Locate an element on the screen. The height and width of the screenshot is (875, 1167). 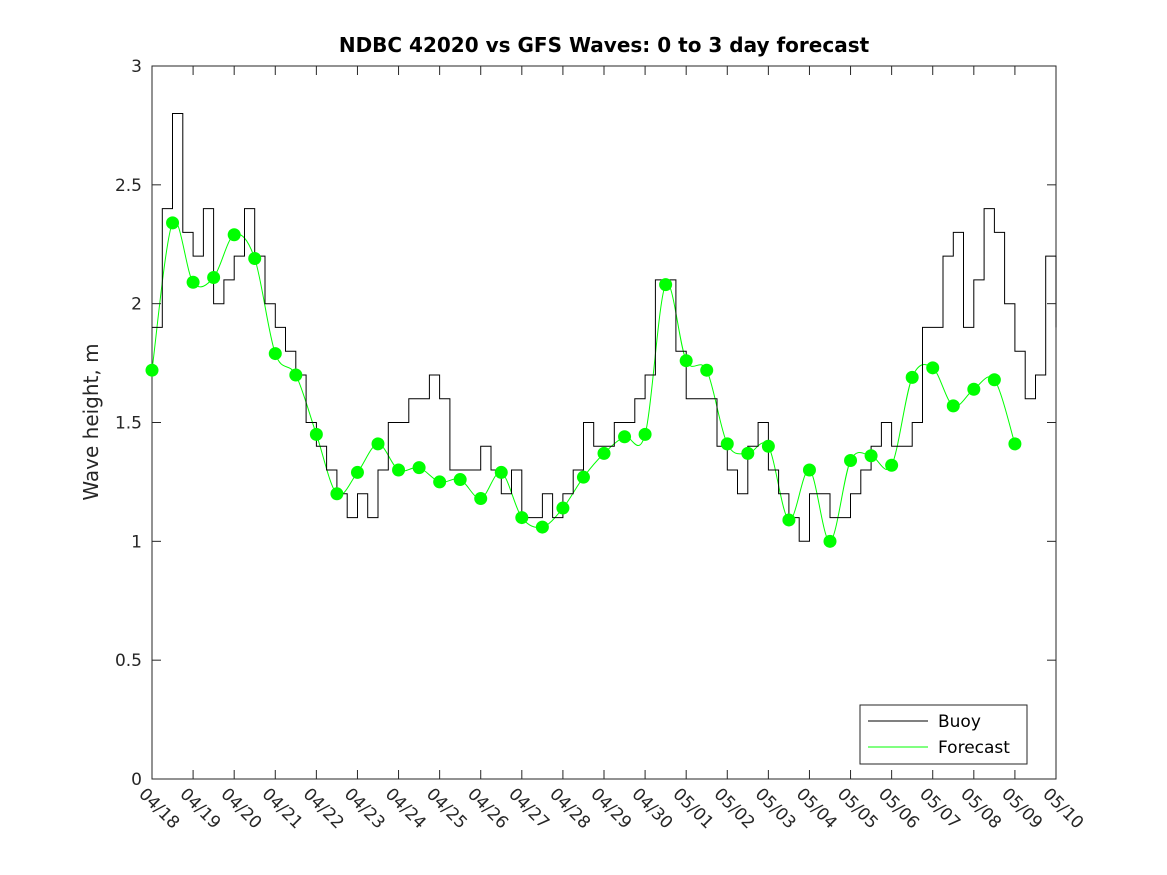
legend: Buoy Forecast is located at coordinates (943, 734).